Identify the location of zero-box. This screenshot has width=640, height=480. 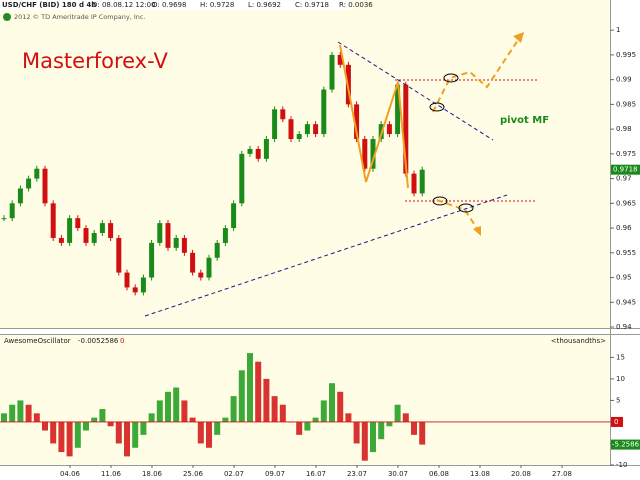
(617, 421).